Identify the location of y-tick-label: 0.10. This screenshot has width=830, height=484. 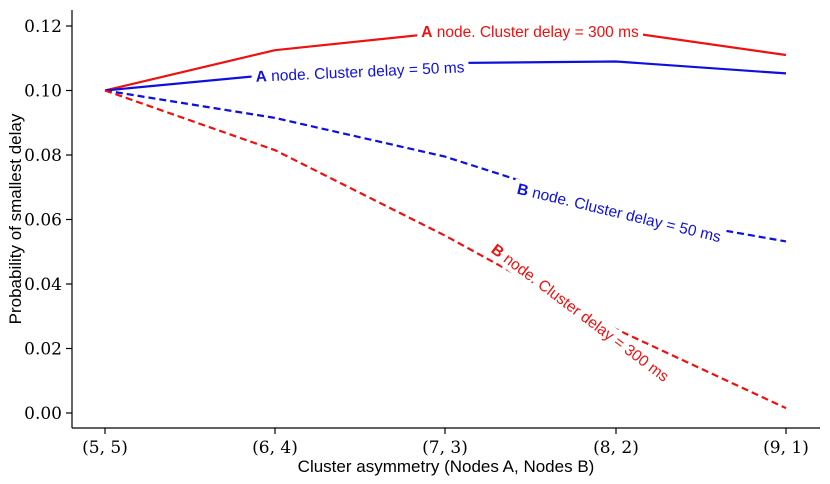
(43, 92).